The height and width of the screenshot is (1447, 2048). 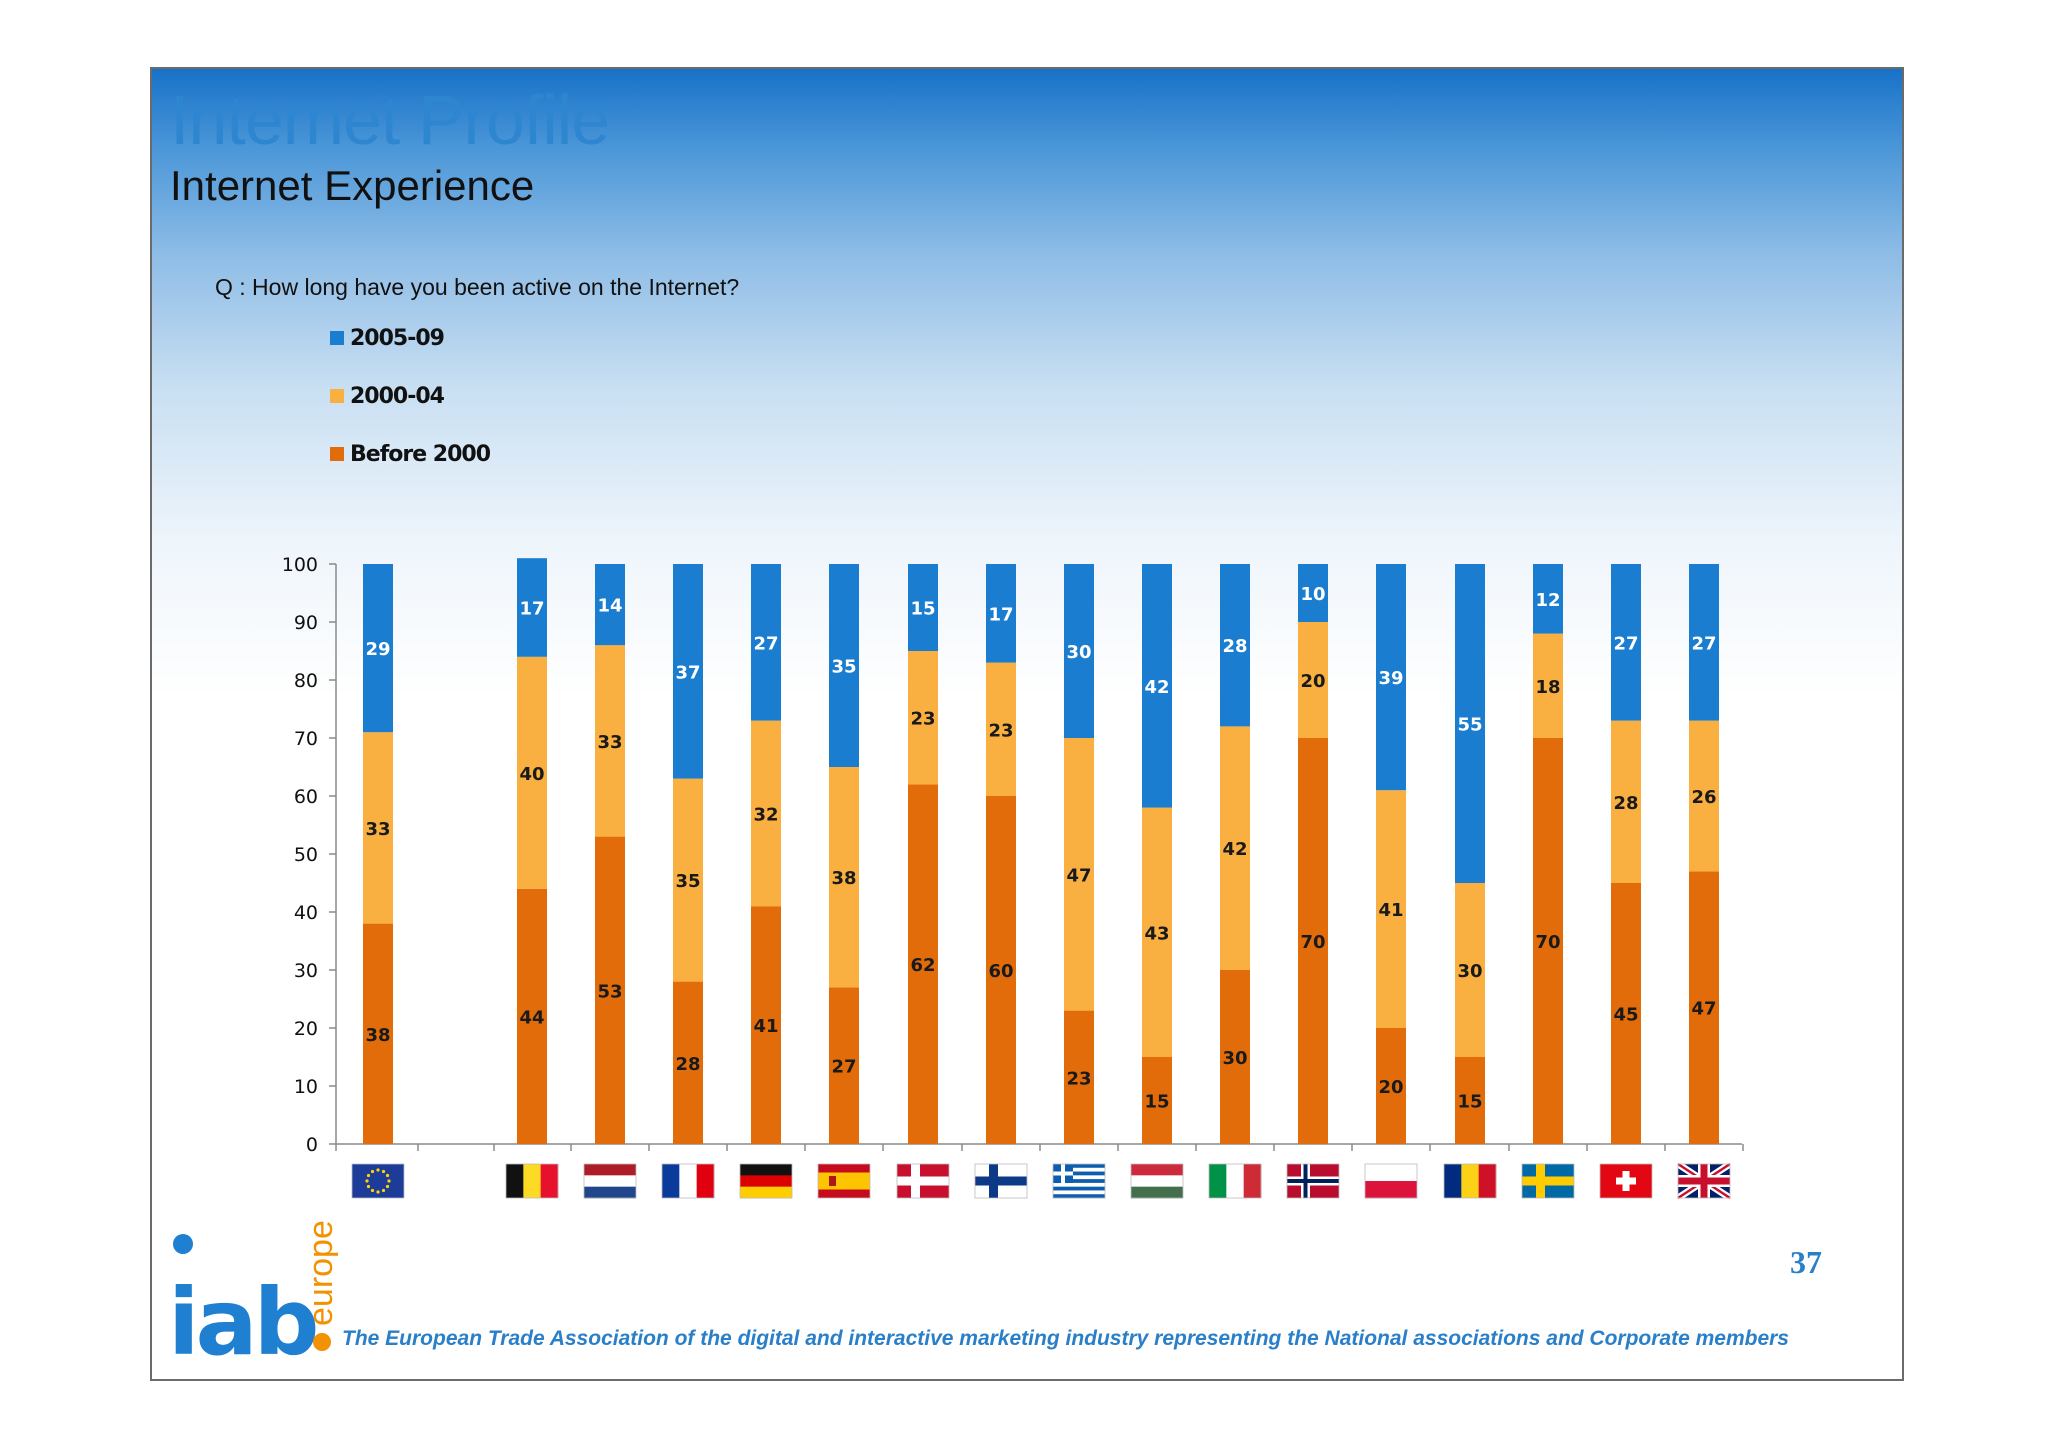 I want to click on legend-item-2000-04: 2000-04, so click(x=387, y=396).